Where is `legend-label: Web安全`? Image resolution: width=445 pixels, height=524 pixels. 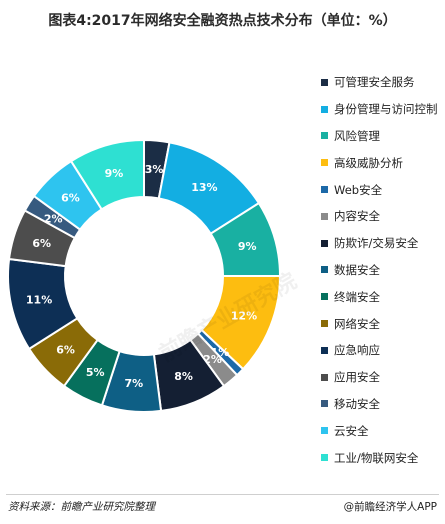
legend-label: Web安全 is located at coordinates (358, 189).